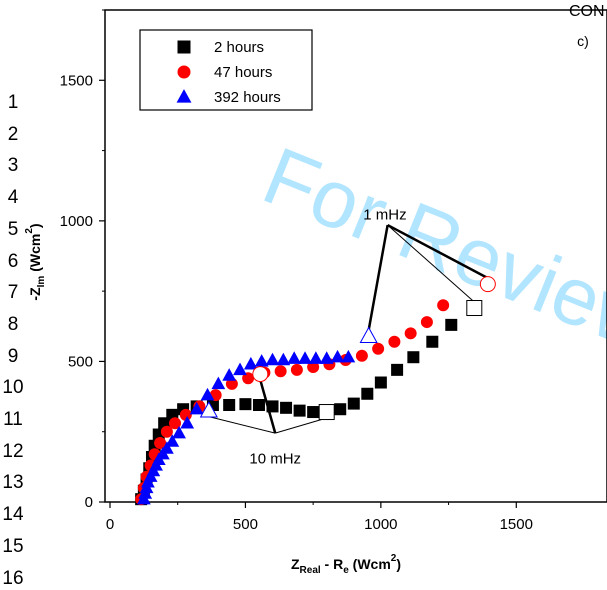 The height and width of the screenshot is (590, 607). Describe the element at coordinates (13, 293) in the screenshot. I see `line-number: 7` at that location.